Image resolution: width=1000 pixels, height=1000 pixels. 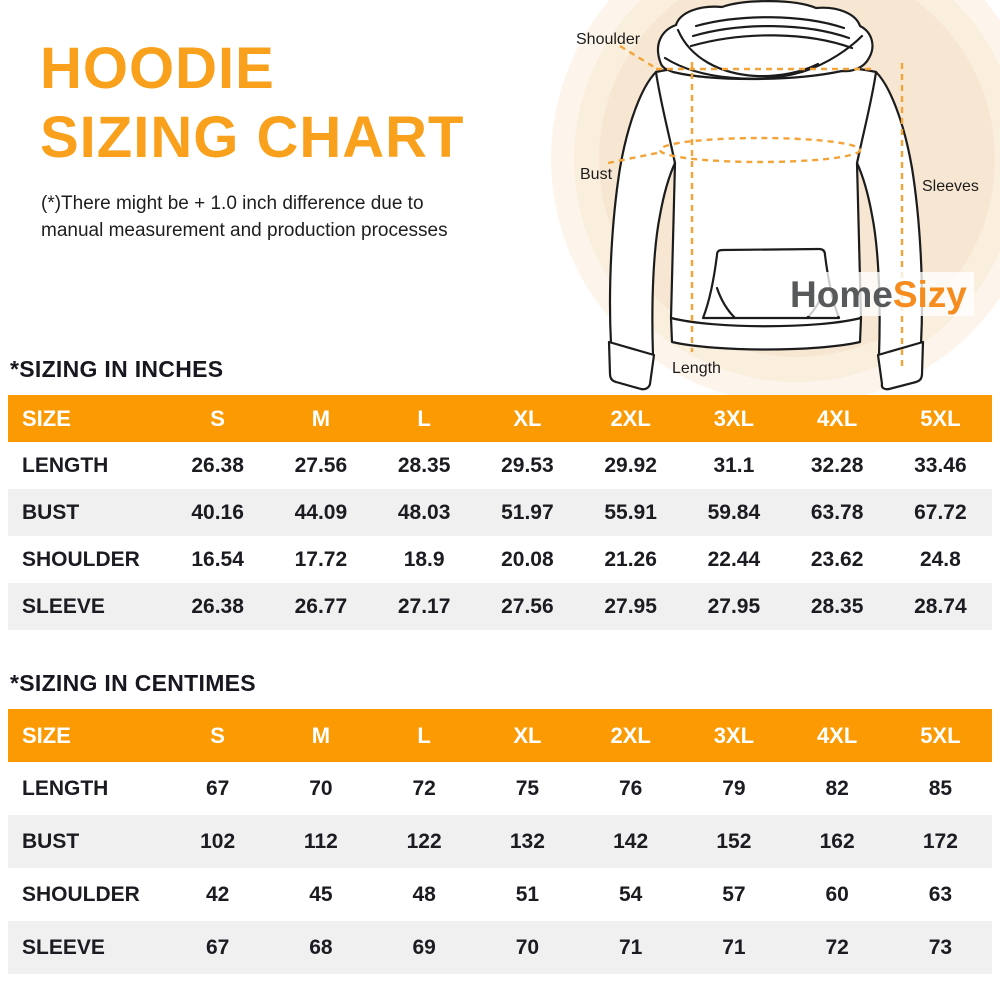 What do you see at coordinates (734, 947) in the screenshot?
I see `size-cell: 71` at bounding box center [734, 947].